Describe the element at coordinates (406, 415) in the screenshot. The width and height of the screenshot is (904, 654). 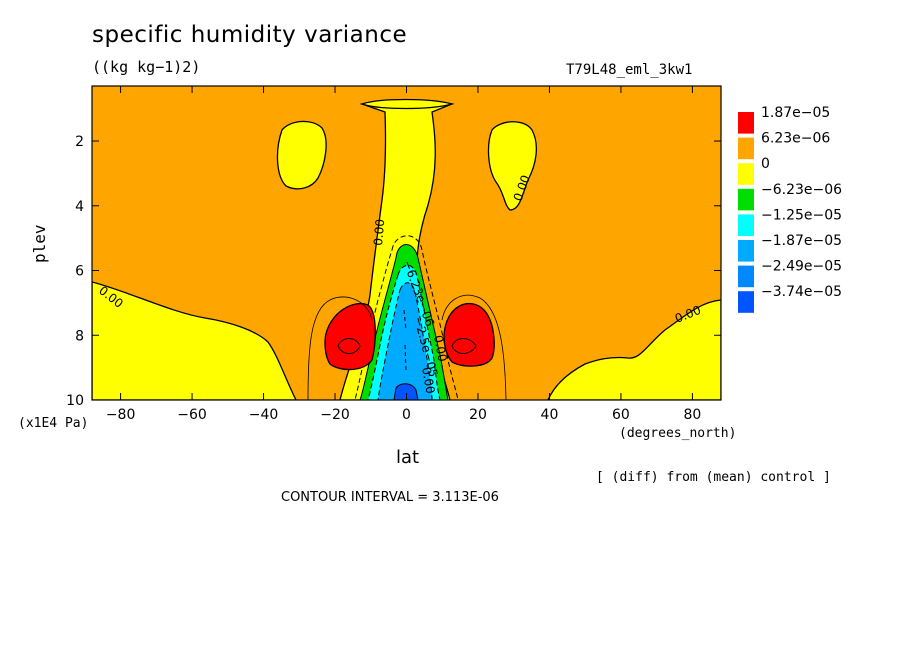
I see `x-tick-label: 0` at that location.